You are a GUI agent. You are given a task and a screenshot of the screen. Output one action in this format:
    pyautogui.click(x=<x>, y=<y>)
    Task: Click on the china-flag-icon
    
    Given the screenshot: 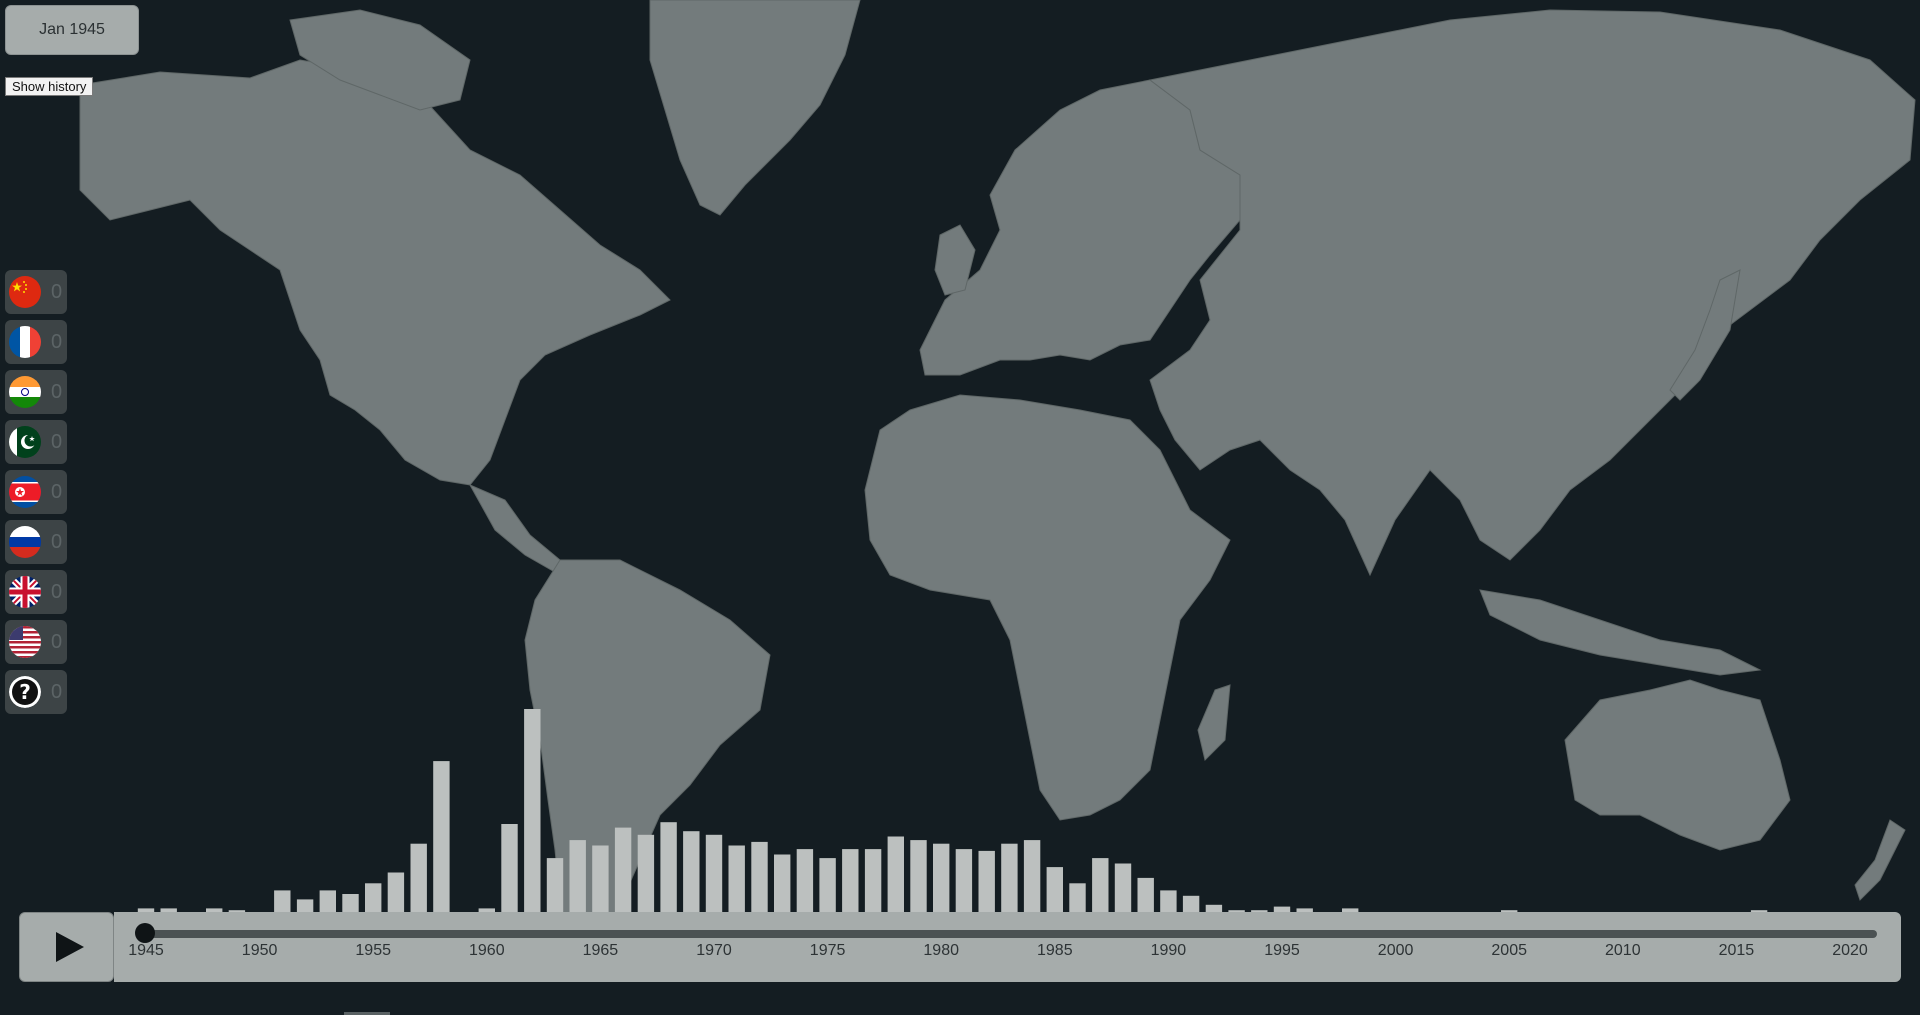 What is the action you would take?
    pyautogui.click(x=25, y=292)
    